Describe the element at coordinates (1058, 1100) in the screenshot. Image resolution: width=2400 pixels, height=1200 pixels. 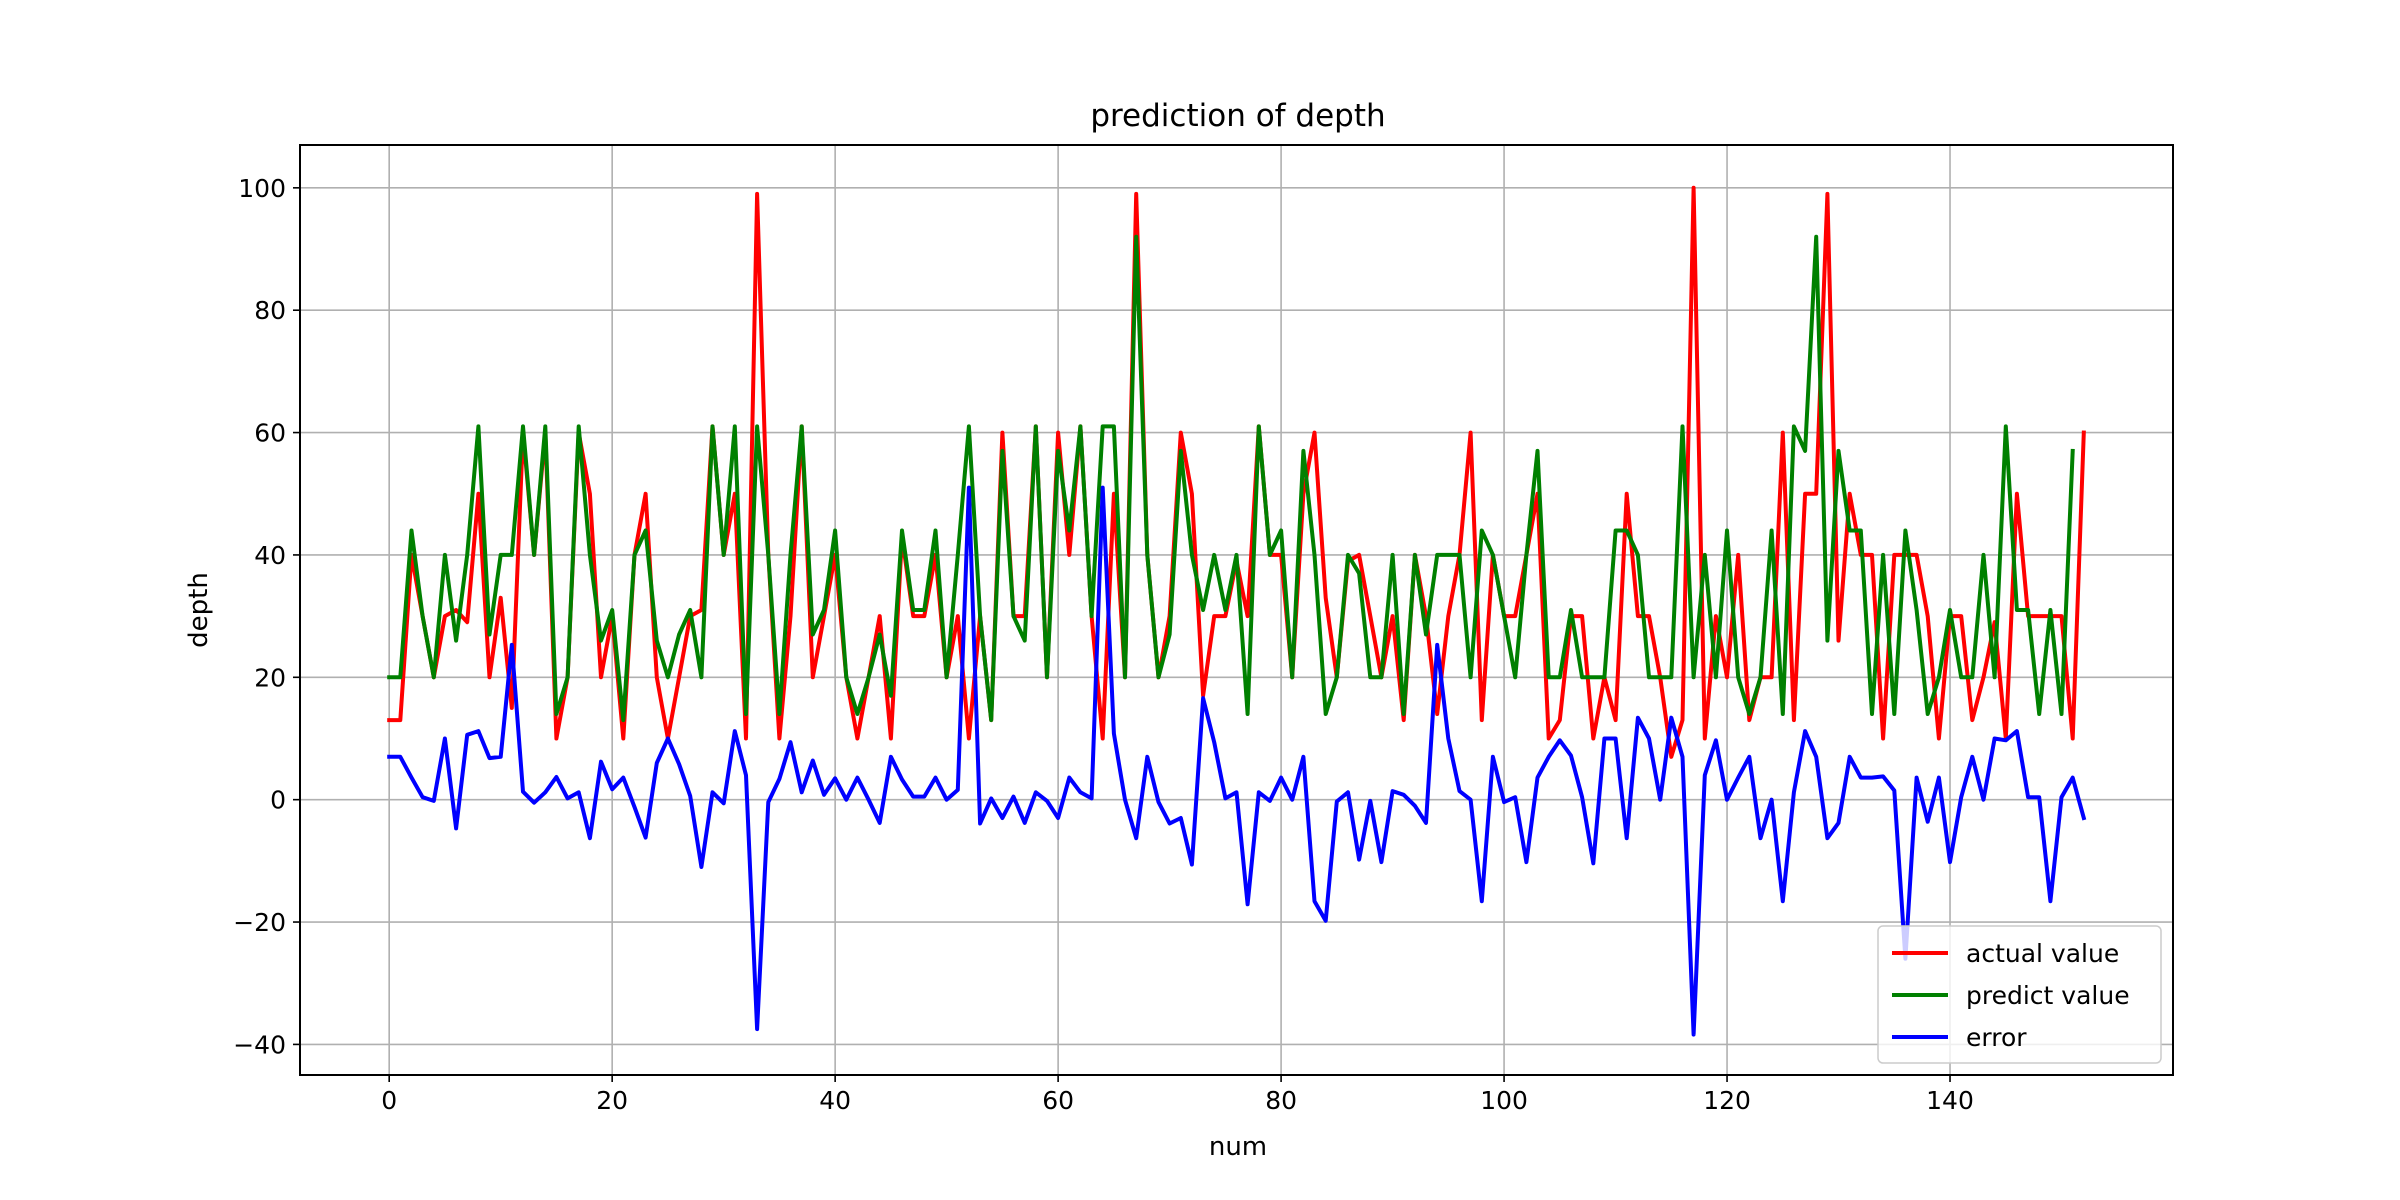
I see `x-tick-label: 60` at that location.